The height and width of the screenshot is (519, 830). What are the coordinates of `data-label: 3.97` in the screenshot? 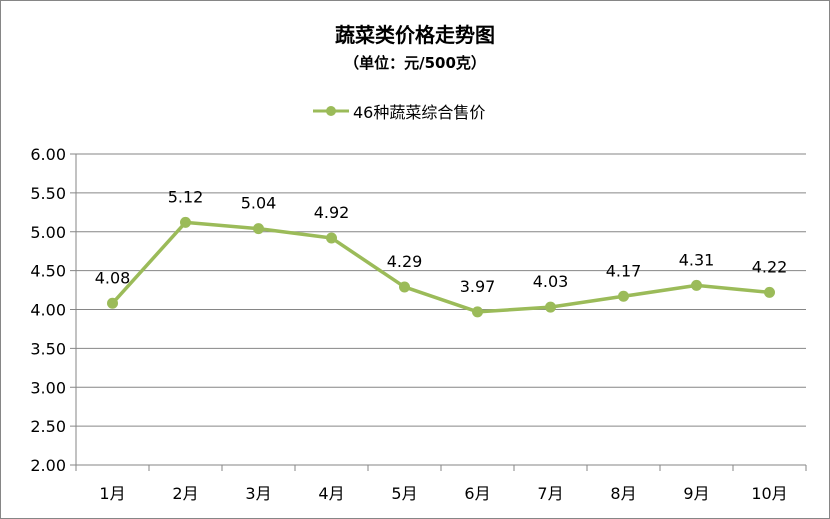 It's located at (478, 286).